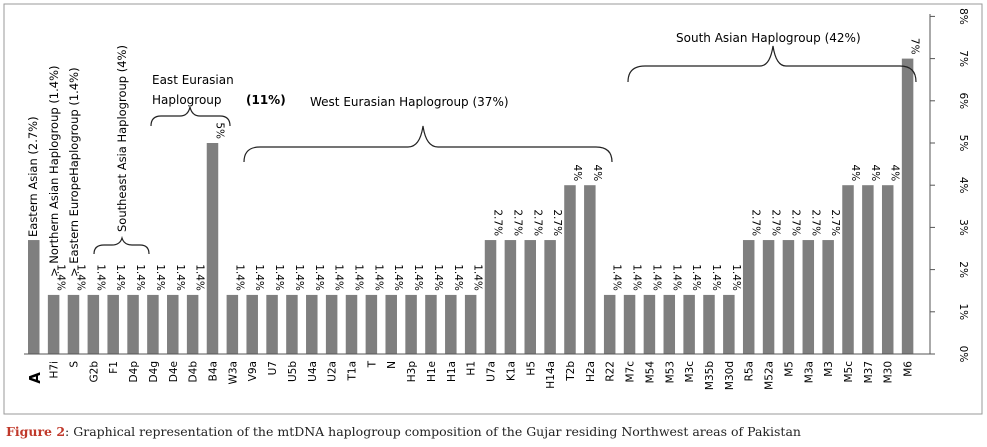 This screenshot has width=987, height=447. What do you see at coordinates (963, 354) in the screenshot?
I see `y-tick-label: 0%` at bounding box center [963, 354].